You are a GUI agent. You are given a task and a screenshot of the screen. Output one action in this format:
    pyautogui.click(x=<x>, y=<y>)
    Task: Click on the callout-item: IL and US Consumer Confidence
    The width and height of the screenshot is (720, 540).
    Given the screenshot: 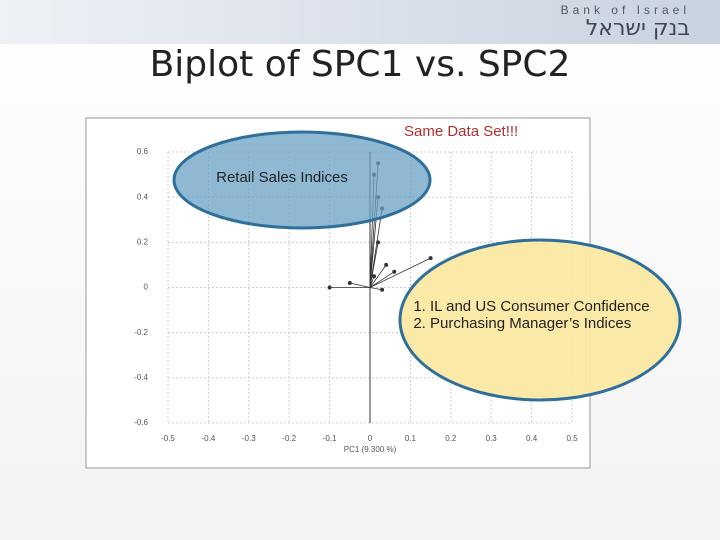 What is the action you would take?
    pyautogui.click(x=575, y=306)
    